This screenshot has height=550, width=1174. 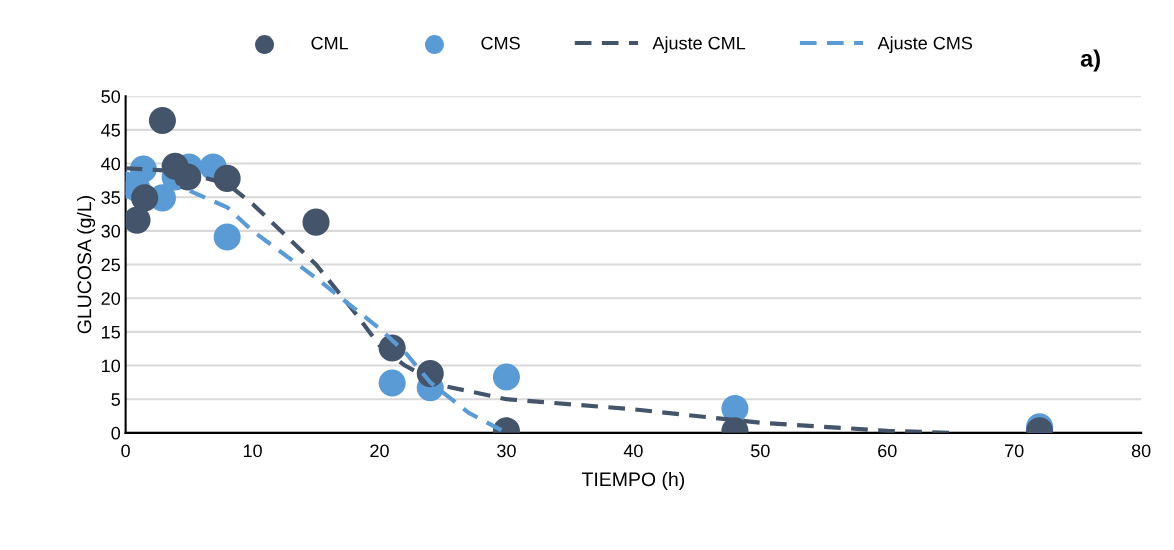 What do you see at coordinates (887, 451) in the screenshot?
I see `x-tick-label: 60` at bounding box center [887, 451].